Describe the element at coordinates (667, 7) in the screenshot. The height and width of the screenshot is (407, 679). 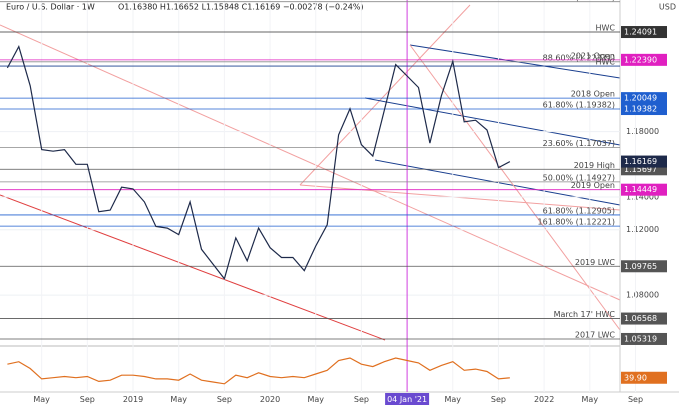
I see `currency: USD` at that location.